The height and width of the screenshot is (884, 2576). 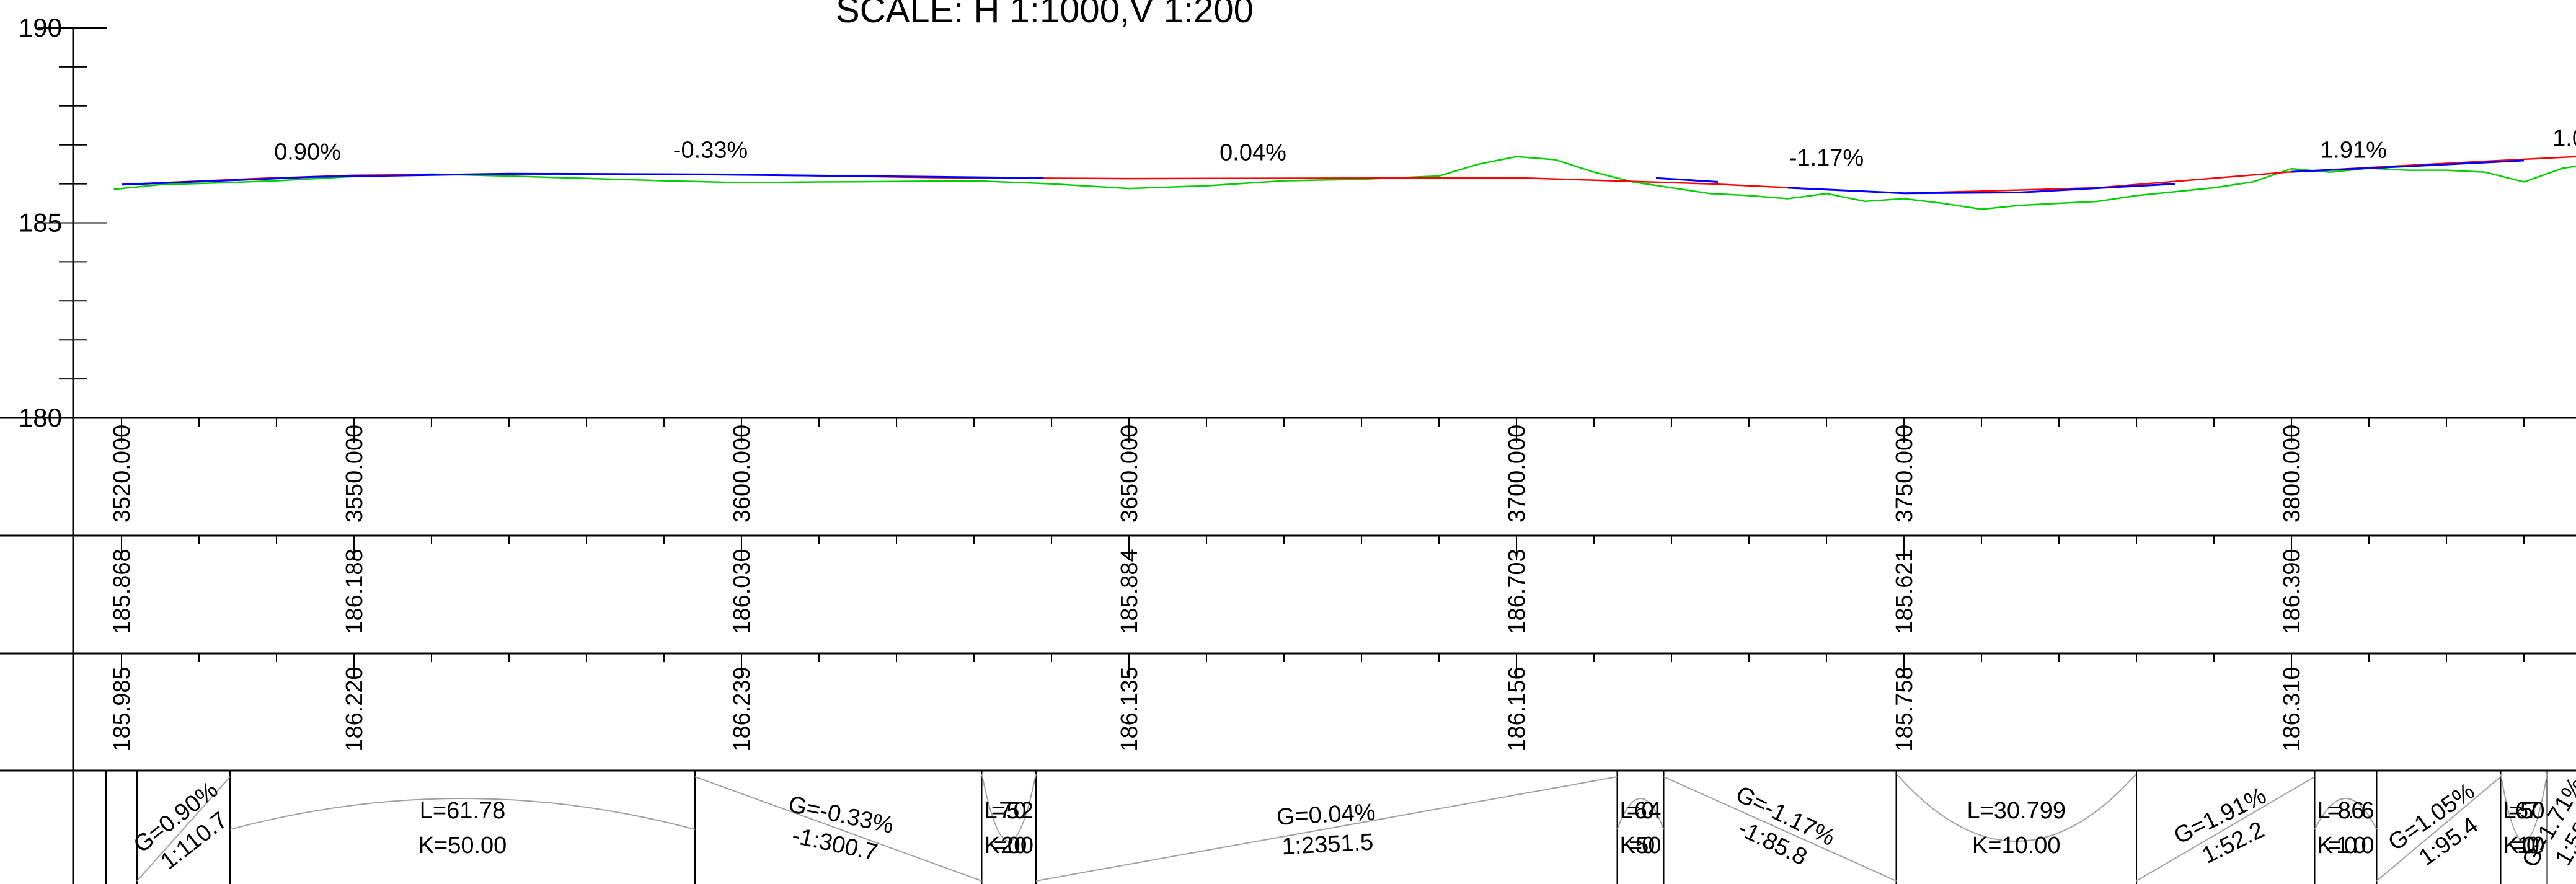 I want to click on y-tick-label: 185, so click(x=41, y=223).